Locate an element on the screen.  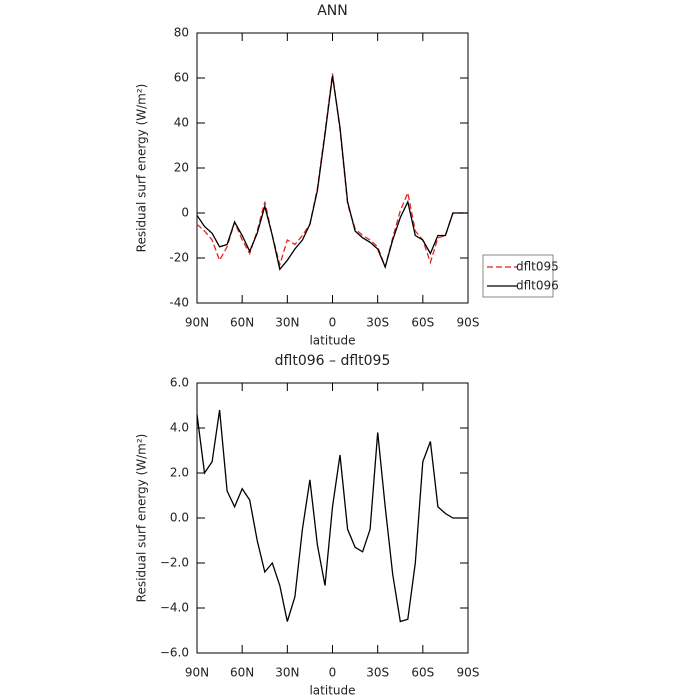
y-tick-label: −2.0 is located at coordinates (174, 563).